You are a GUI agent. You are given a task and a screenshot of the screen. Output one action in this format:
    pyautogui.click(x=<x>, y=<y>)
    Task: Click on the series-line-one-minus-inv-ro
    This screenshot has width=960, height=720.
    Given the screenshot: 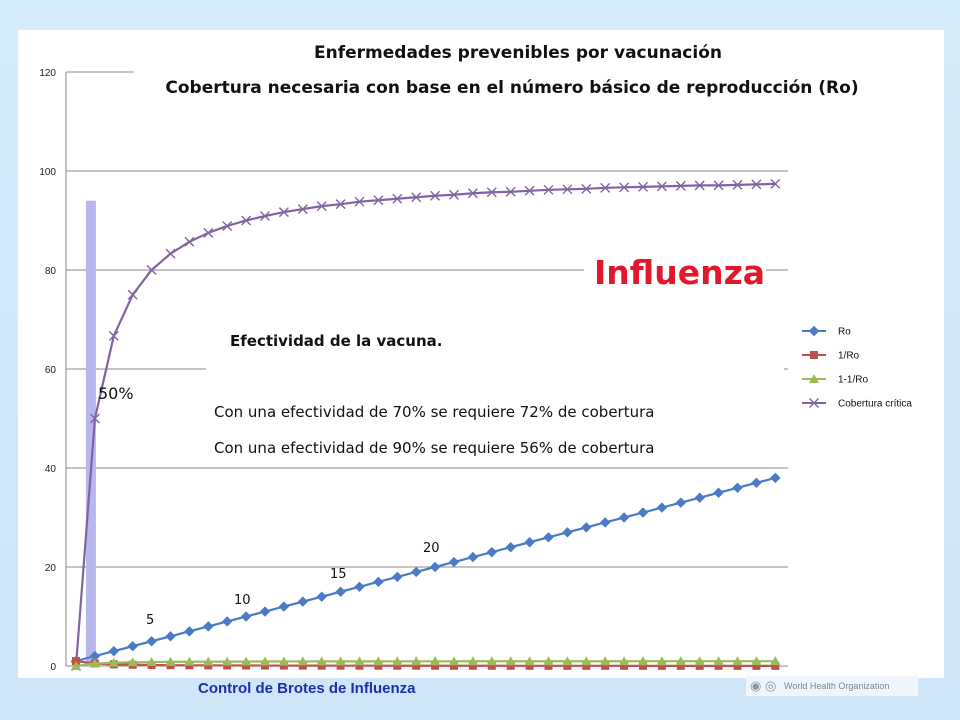 What is the action you would take?
    pyautogui.click(x=425, y=664)
    